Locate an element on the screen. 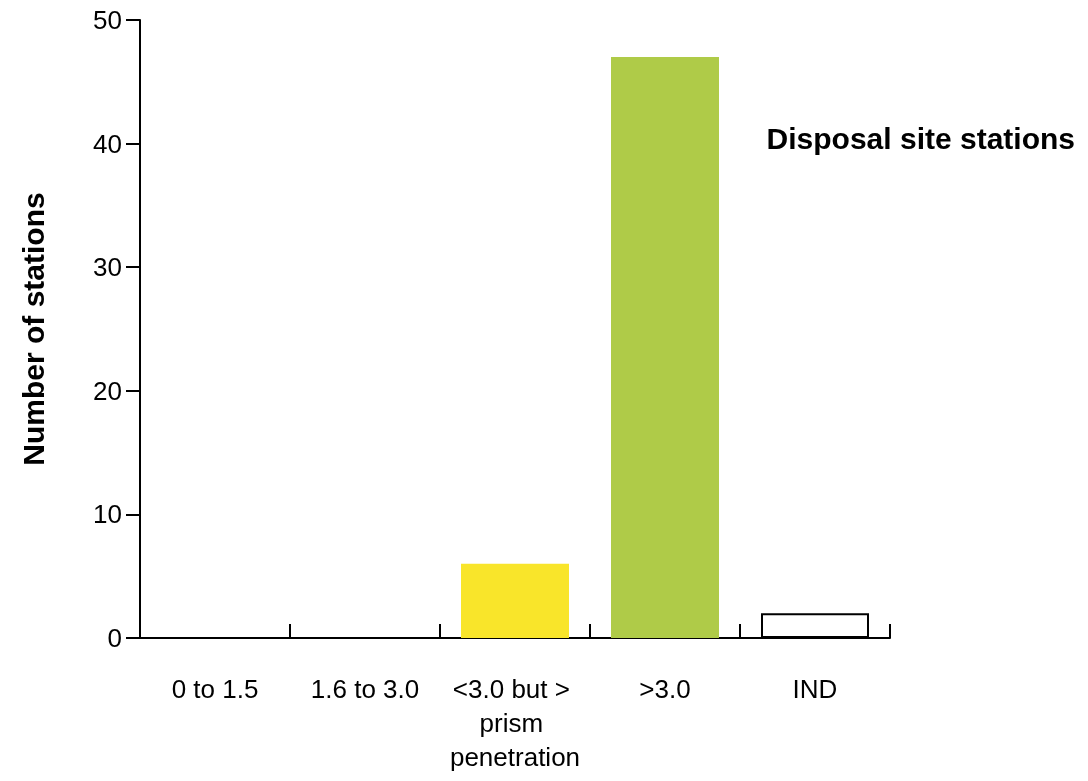 The image size is (1088, 781). y-tick-label: 30 is located at coordinates (107, 267).